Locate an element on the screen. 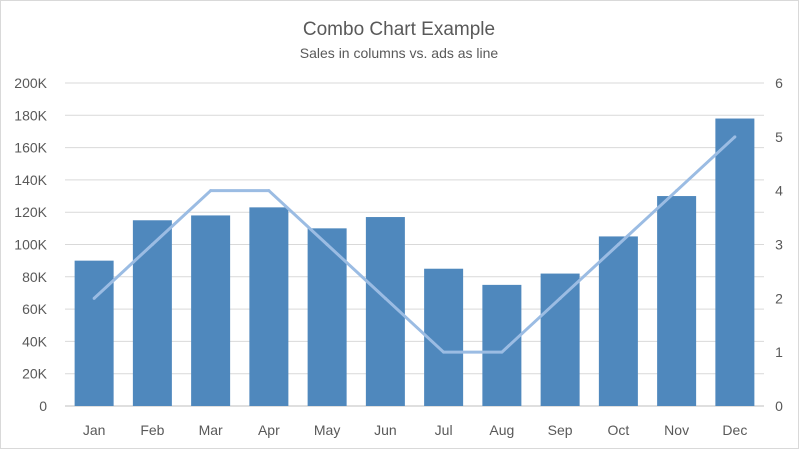  bar-feb is located at coordinates (152, 313).